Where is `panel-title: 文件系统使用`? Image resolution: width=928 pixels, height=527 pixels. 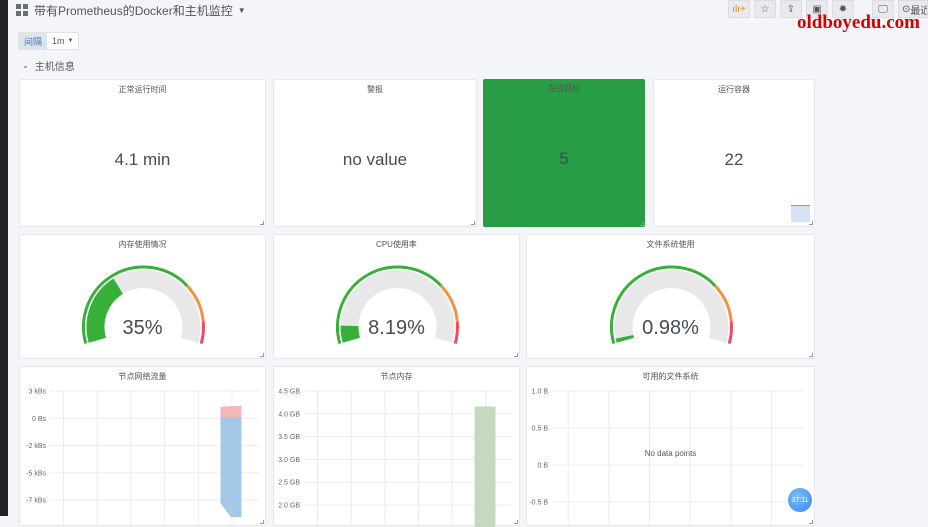 panel-title: 文件系统使用 is located at coordinates (670, 244).